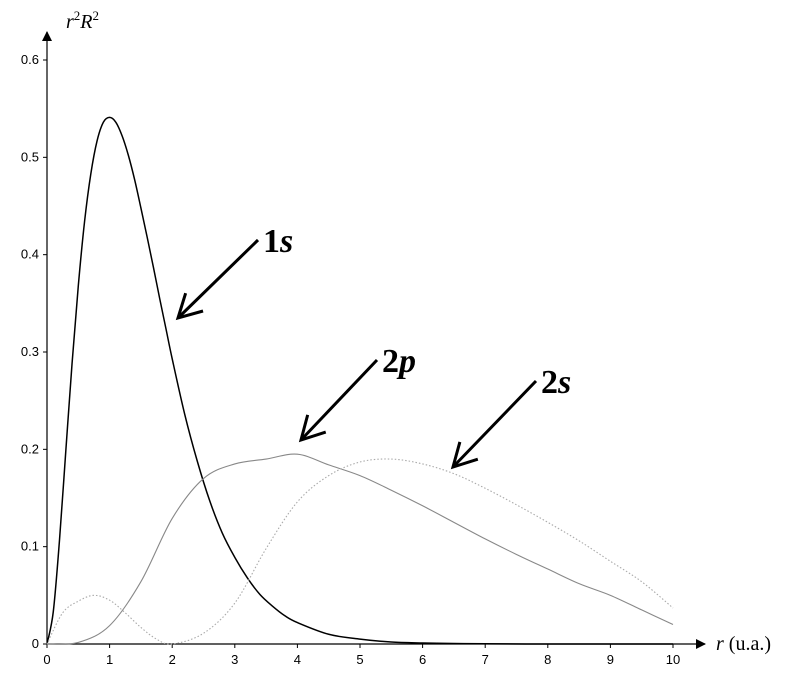 The width and height of the screenshot is (793, 674). Describe the element at coordinates (556, 382) in the screenshot. I see `annotation-label-2s: 2s` at that location.